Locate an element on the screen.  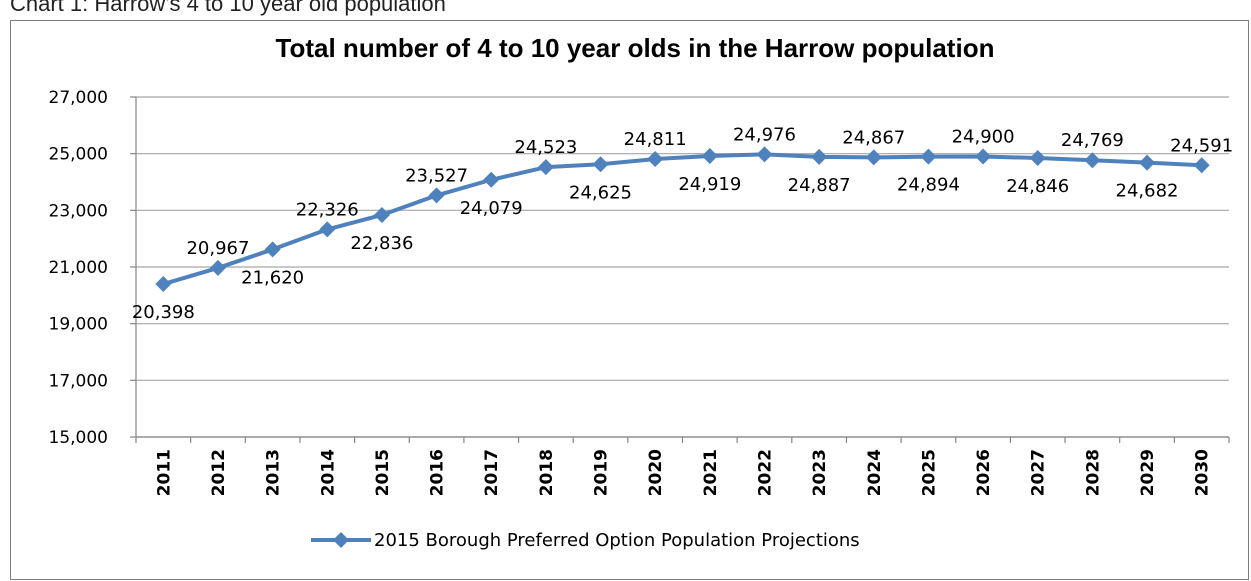
data-label: 22,326 is located at coordinates (327, 209).